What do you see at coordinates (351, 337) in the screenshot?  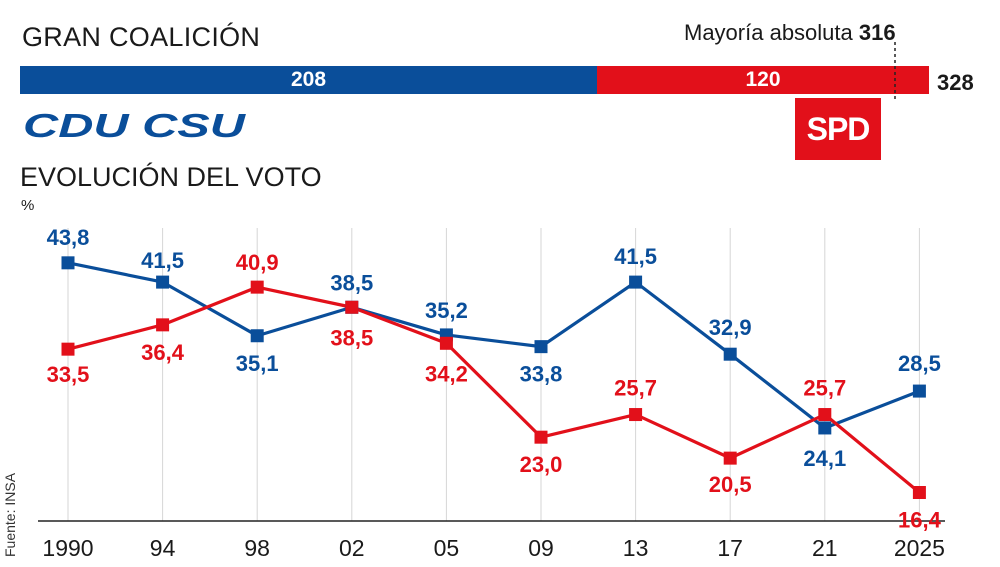 I see `spd-data-label: 38,5` at bounding box center [351, 337].